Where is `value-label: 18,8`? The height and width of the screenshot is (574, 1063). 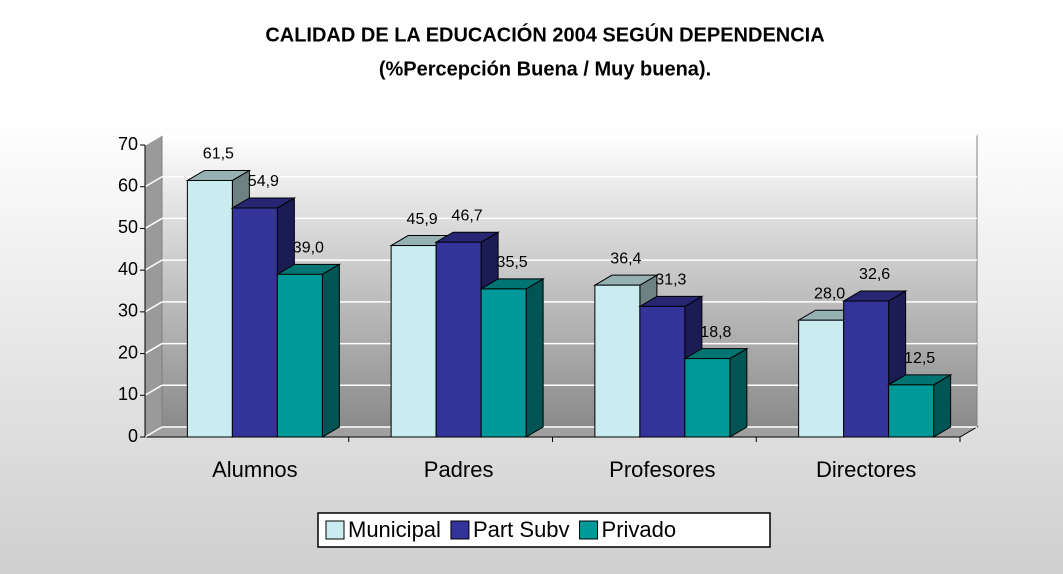
value-label: 18,8 is located at coordinates (715, 332).